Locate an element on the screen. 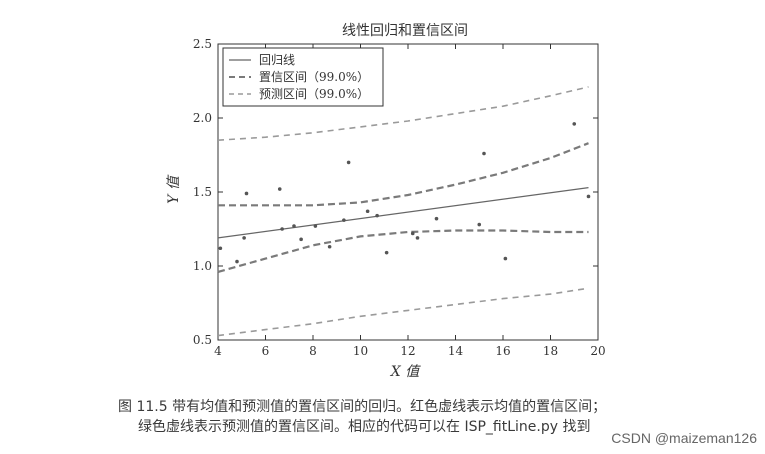  x-tick-label: 12 is located at coordinates (407, 351).